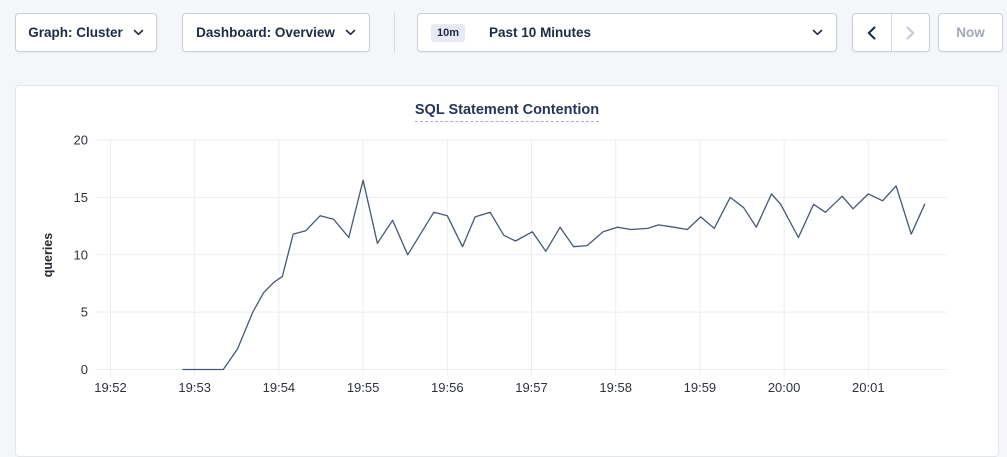  Describe the element at coordinates (363, 387) in the screenshot. I see `x-tick-label: 19:55` at that location.